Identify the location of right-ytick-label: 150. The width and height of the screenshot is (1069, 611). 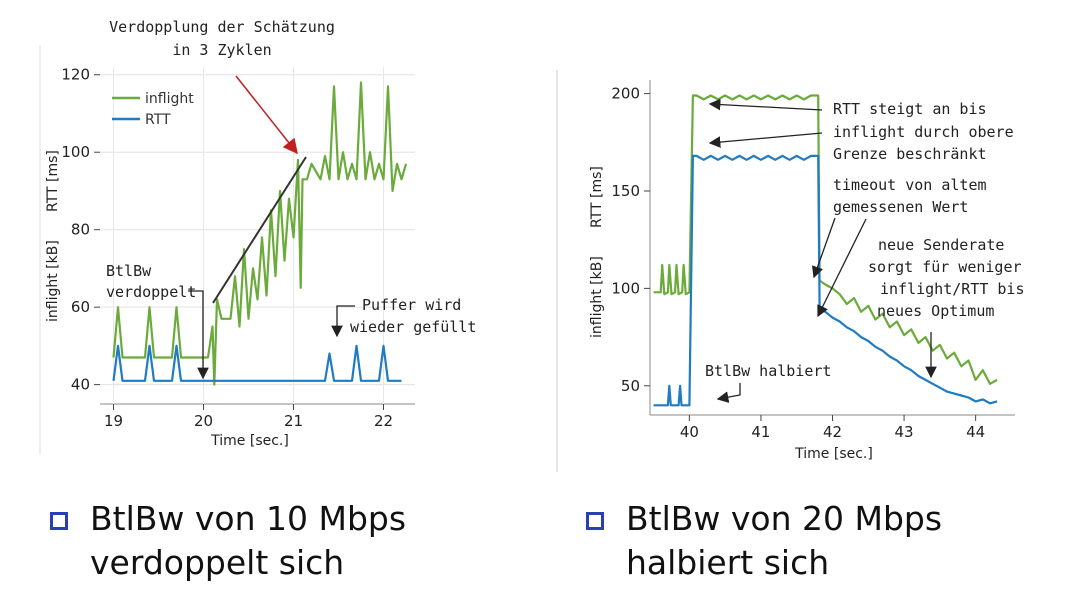
(625, 191).